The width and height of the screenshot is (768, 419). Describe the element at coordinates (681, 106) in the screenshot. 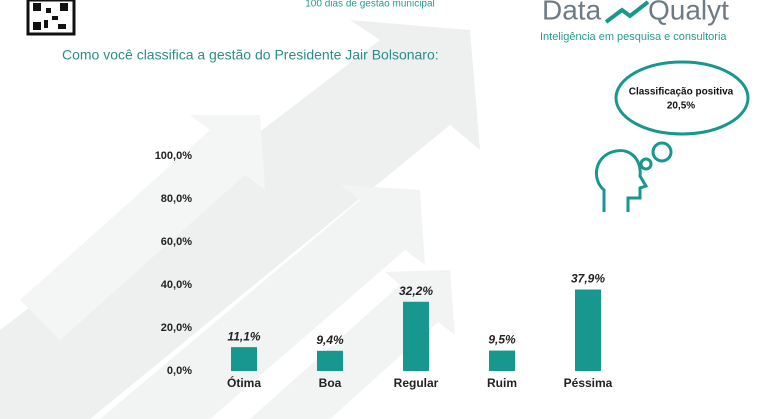

I see `annotation-value: 20,5%` at that location.